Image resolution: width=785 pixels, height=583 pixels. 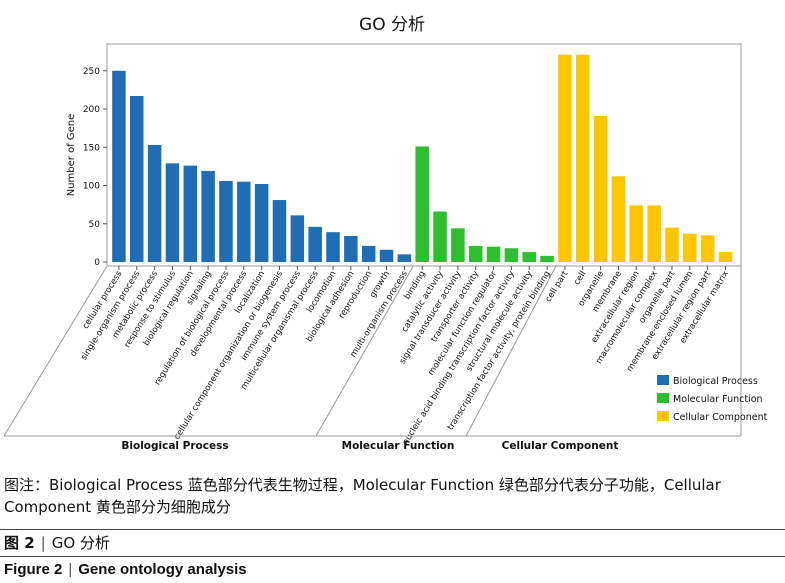 What do you see at coordinates (392, 25) in the screenshot?
I see `chart-title: GO 分析` at bounding box center [392, 25].